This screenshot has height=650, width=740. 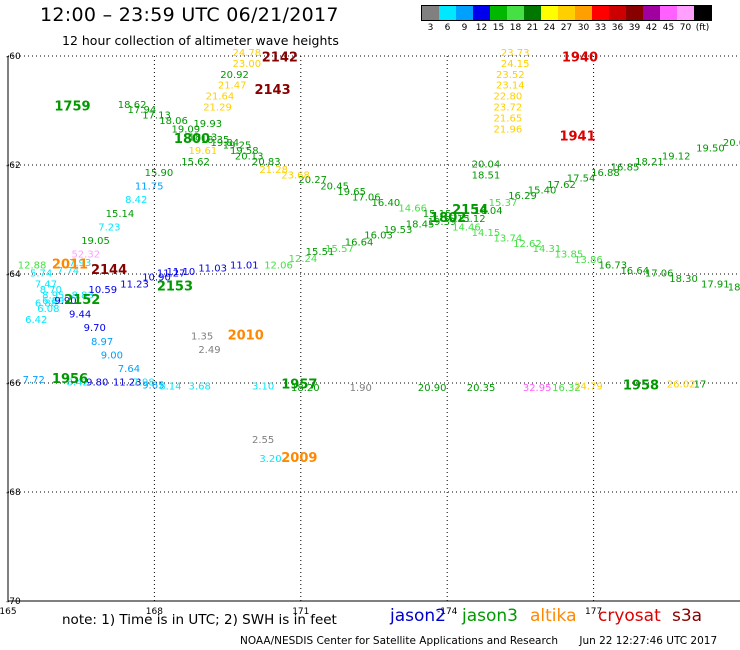 What do you see at coordinates (109, 227) in the screenshot?
I see `wave-height-value: 7.23` at bounding box center [109, 227].